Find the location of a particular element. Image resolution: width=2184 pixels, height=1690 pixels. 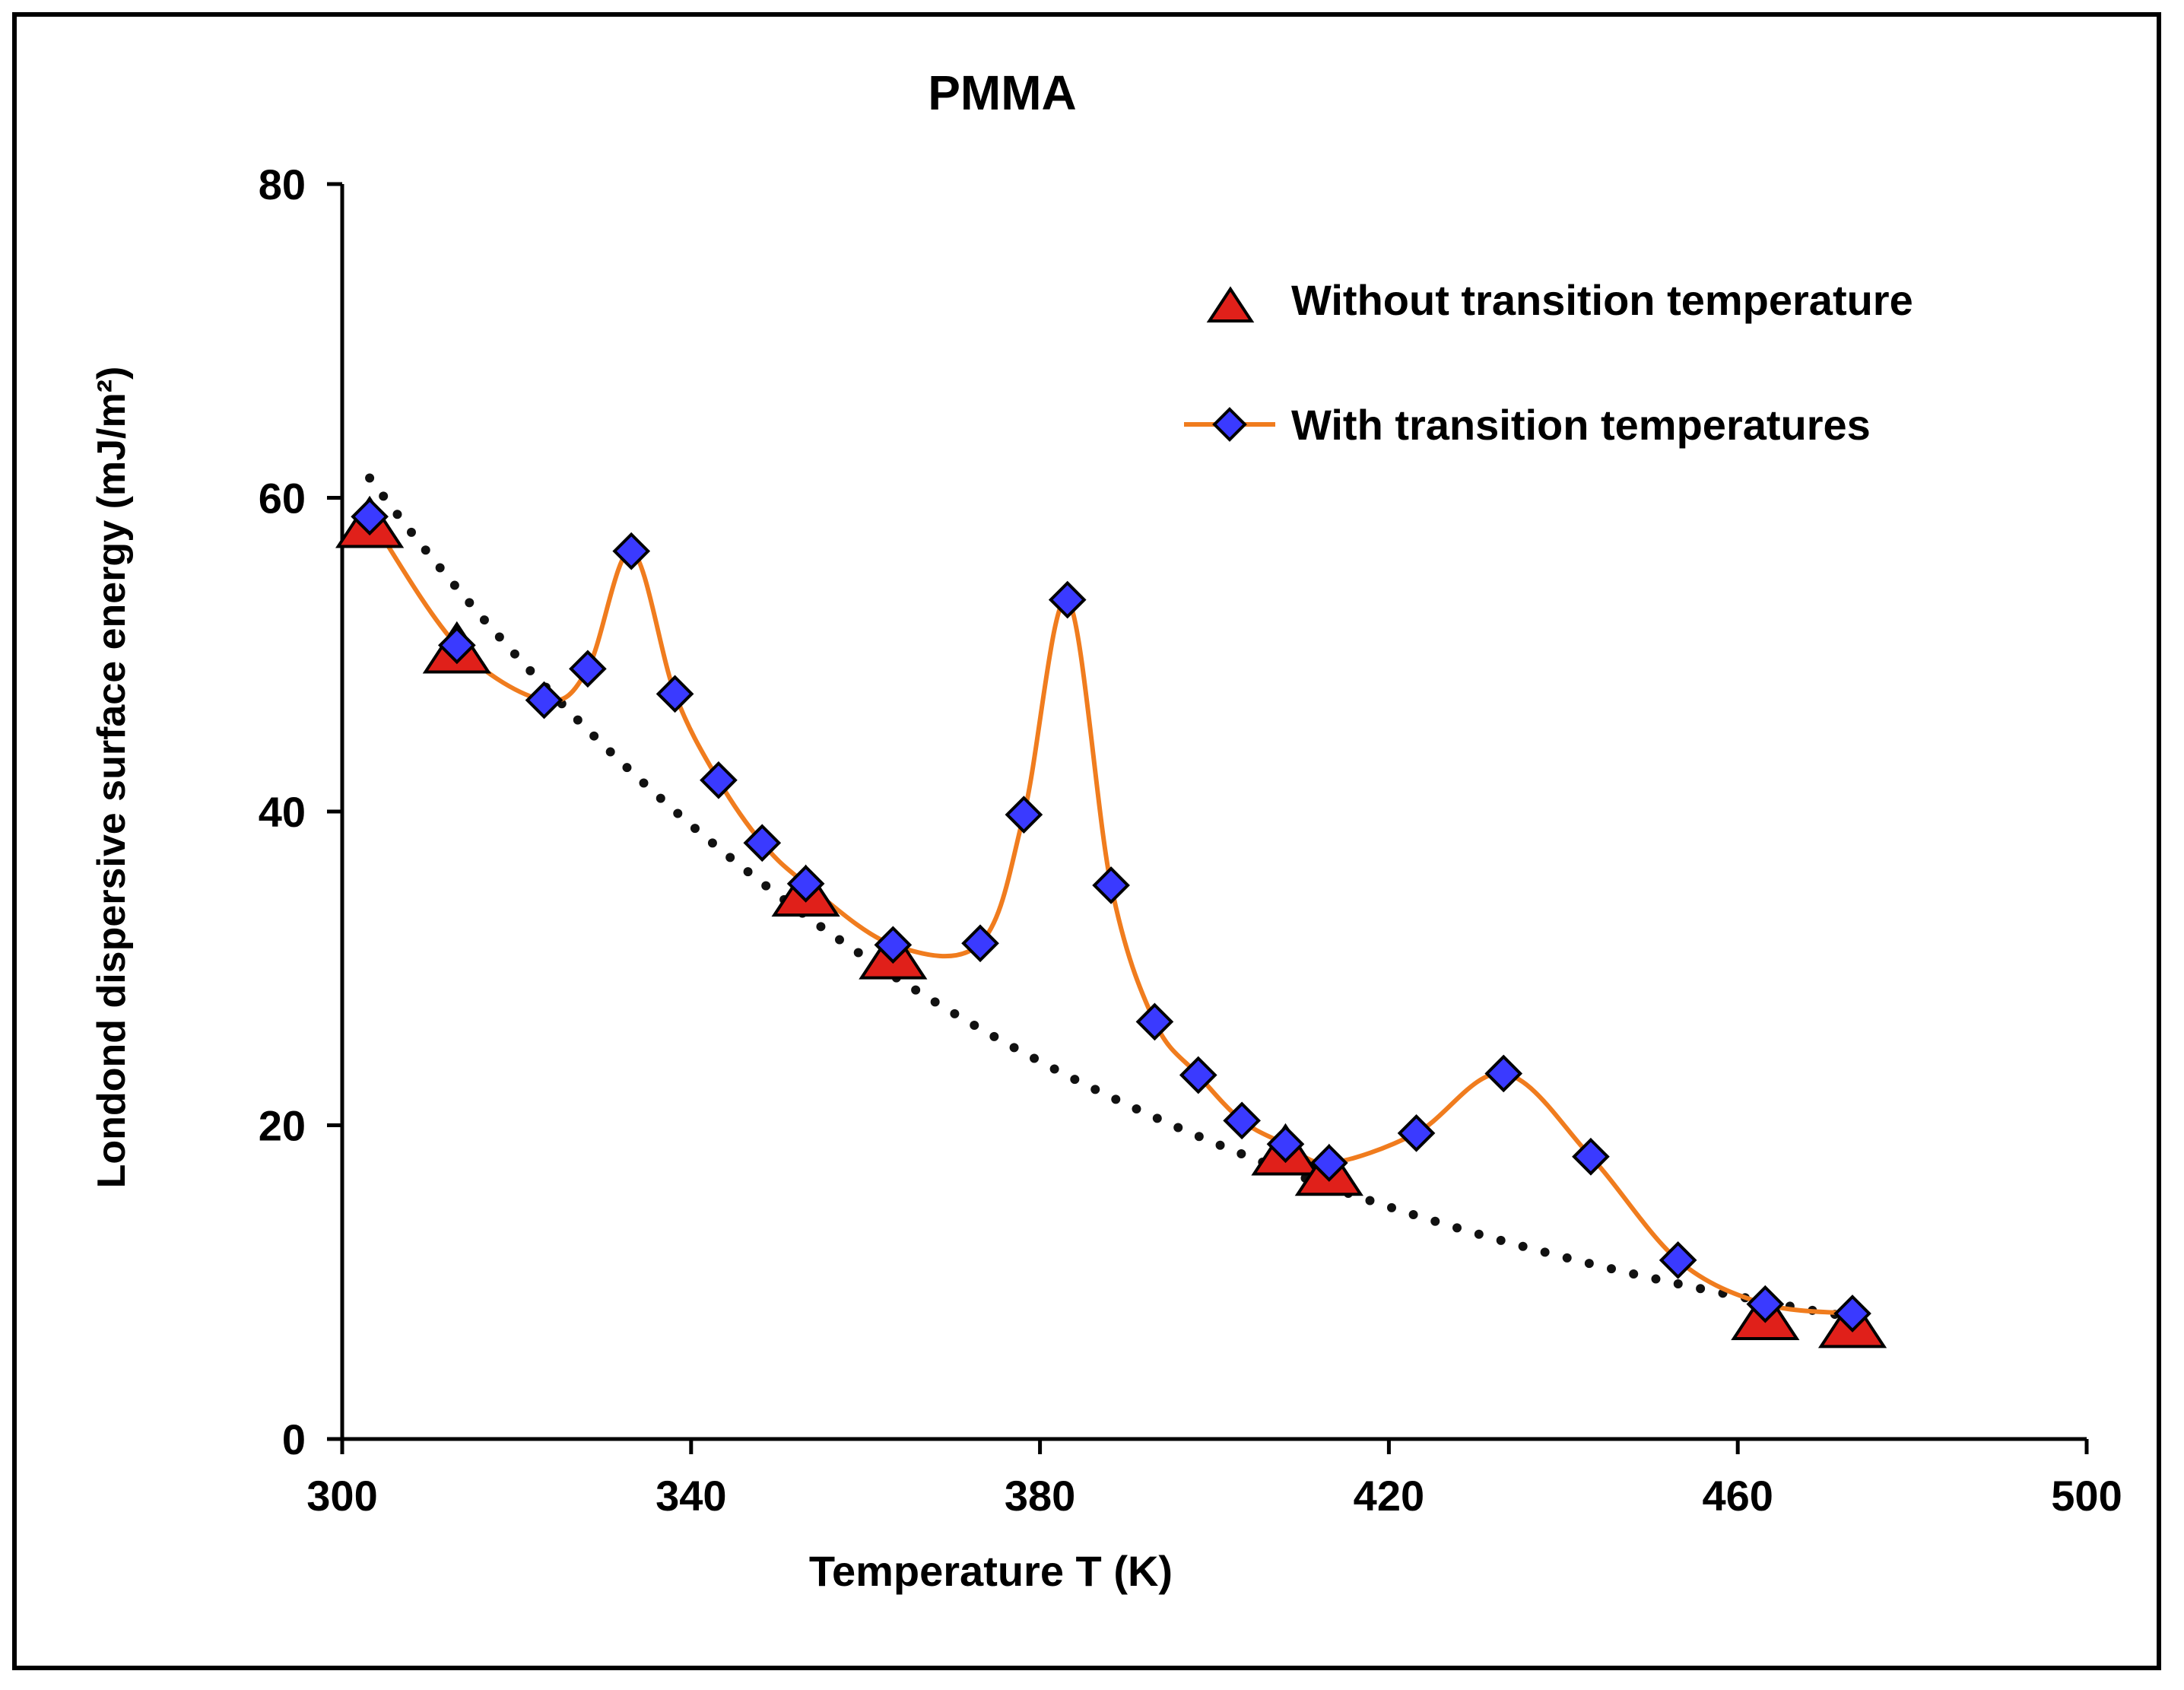

legend-label-with-transition: With transition temperatures is located at coordinates (1581, 425).